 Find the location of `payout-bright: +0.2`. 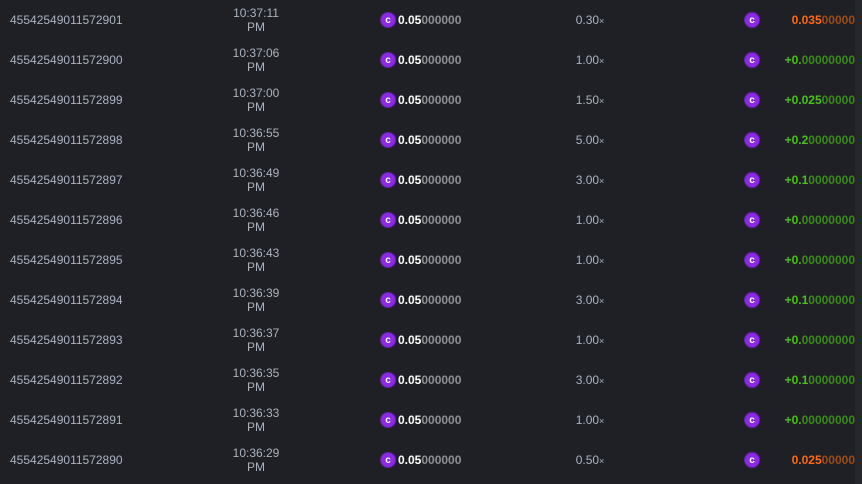

payout-bright: +0.2 is located at coordinates (796, 140).